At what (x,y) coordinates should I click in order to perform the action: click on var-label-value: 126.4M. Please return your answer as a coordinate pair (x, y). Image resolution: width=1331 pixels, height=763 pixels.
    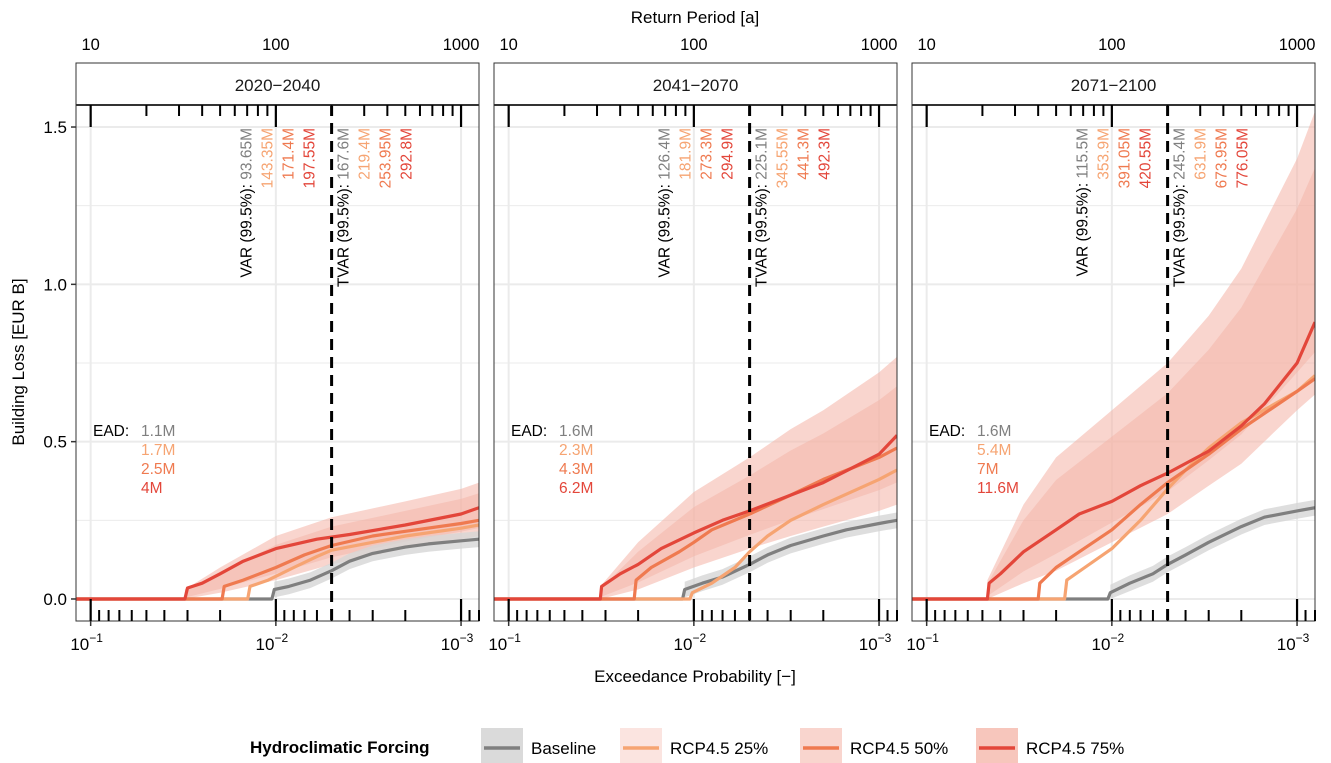
    Looking at the image, I should click on (665, 154).